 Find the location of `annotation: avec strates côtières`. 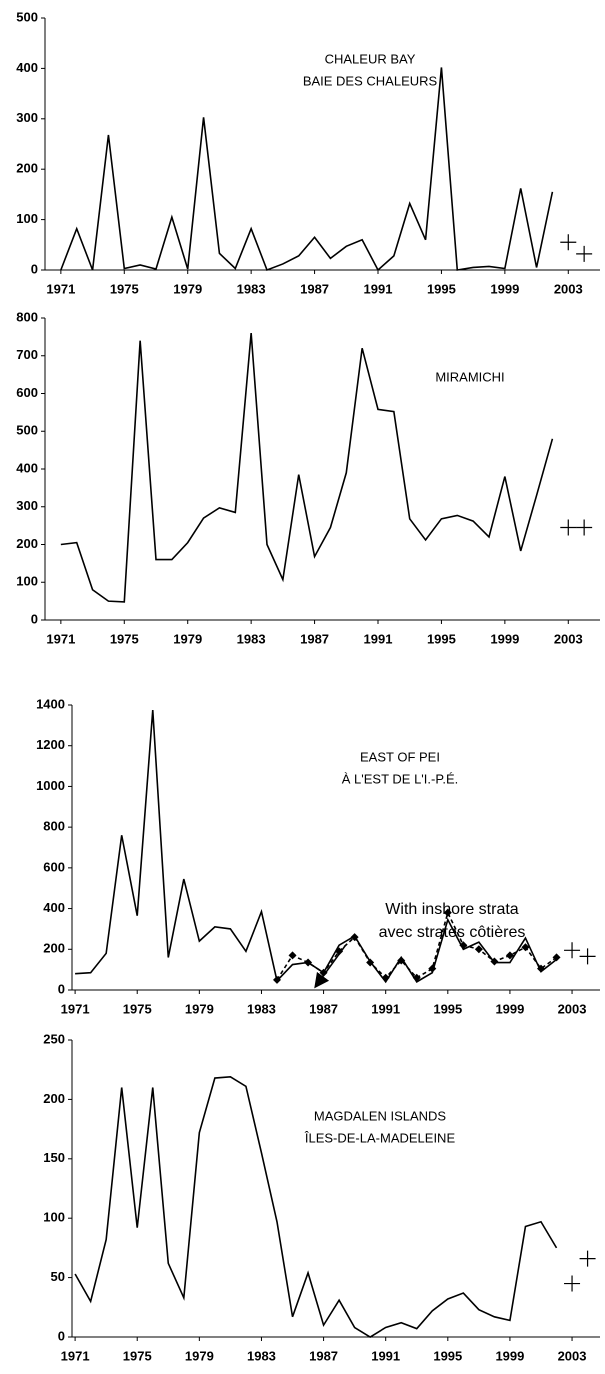

annotation: avec strates côtières is located at coordinates (452, 932).